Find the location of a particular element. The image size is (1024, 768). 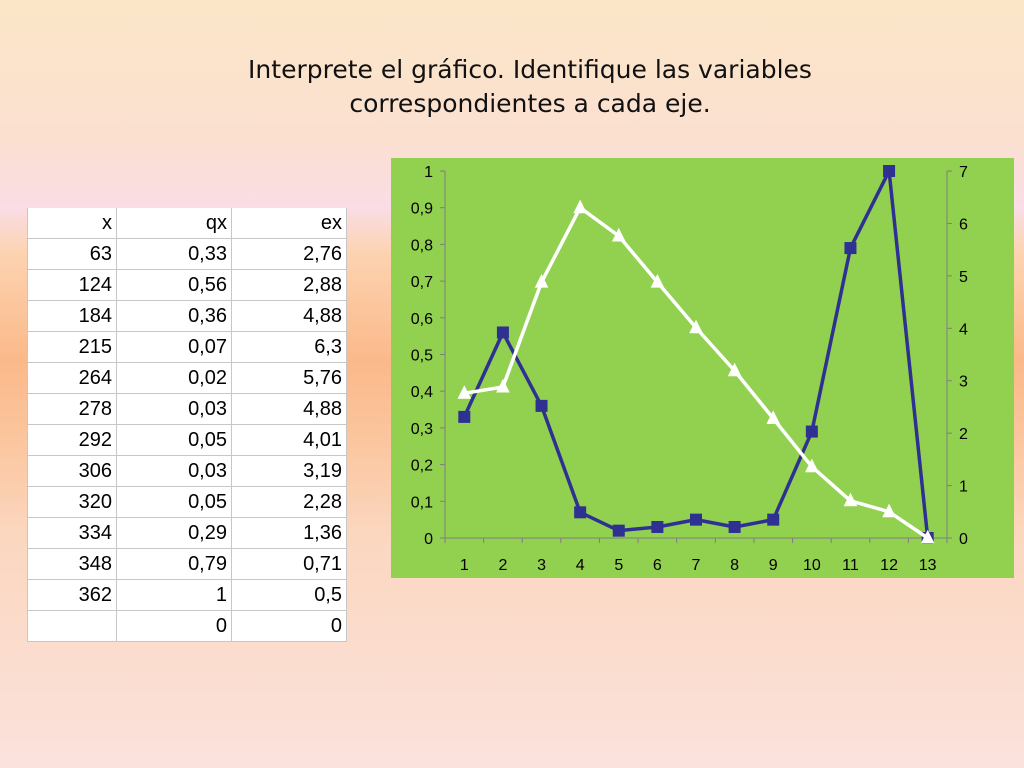

table-cell: 348 is located at coordinates (72, 564).